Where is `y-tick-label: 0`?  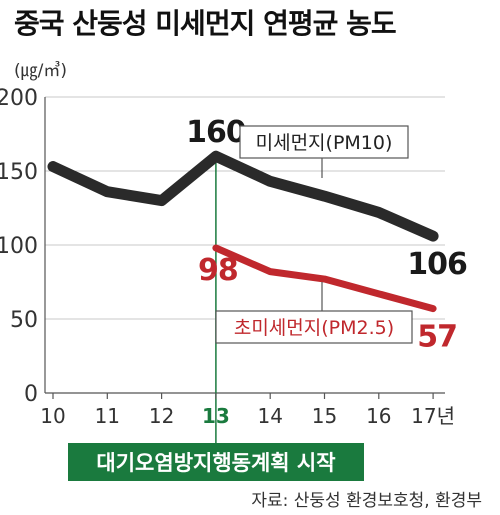 y-tick-label: 0 is located at coordinates (31, 394).